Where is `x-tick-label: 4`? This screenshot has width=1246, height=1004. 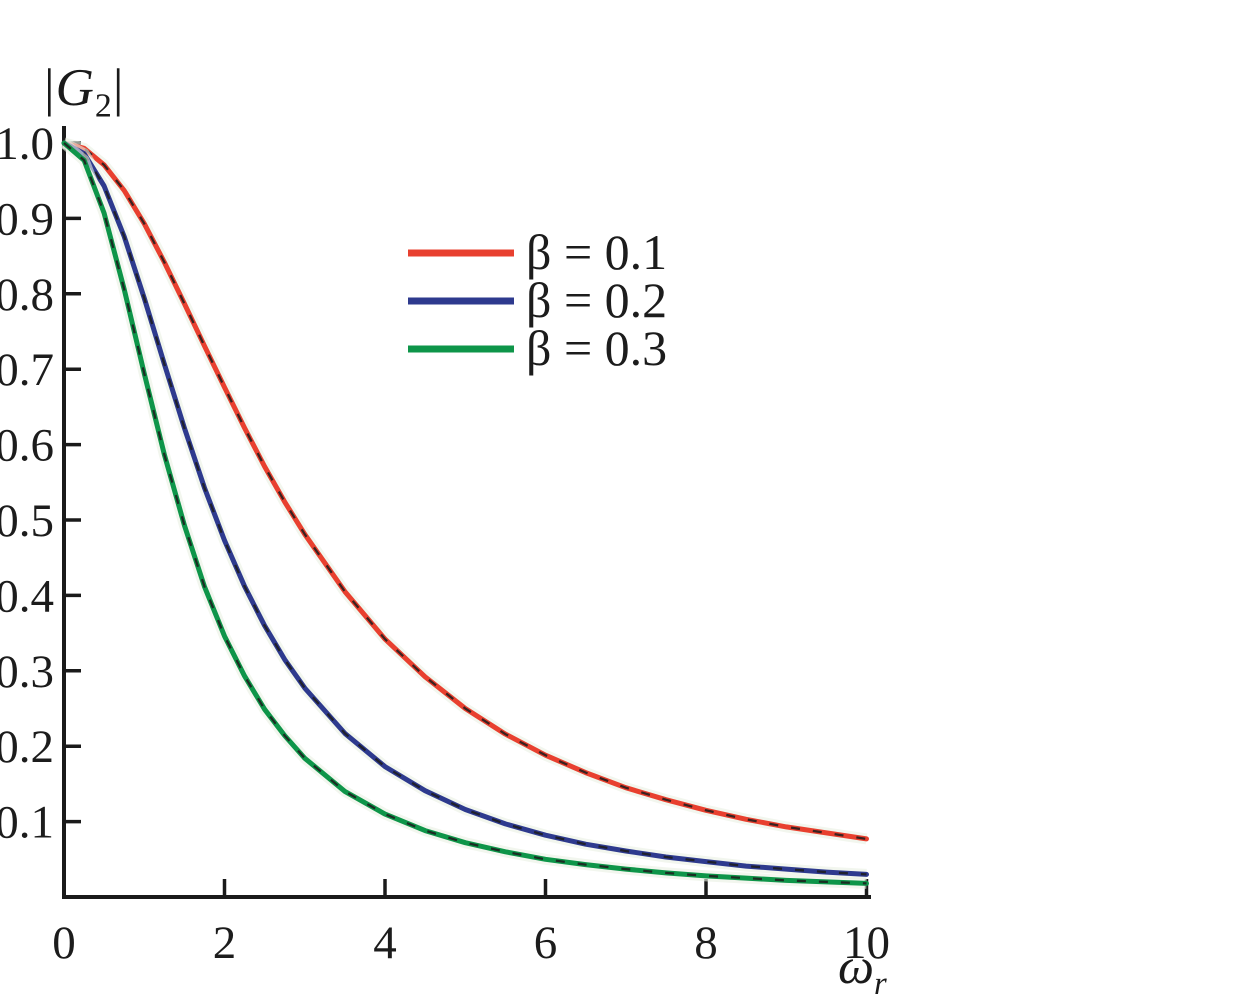 x-tick-label: 4 is located at coordinates (385, 943).